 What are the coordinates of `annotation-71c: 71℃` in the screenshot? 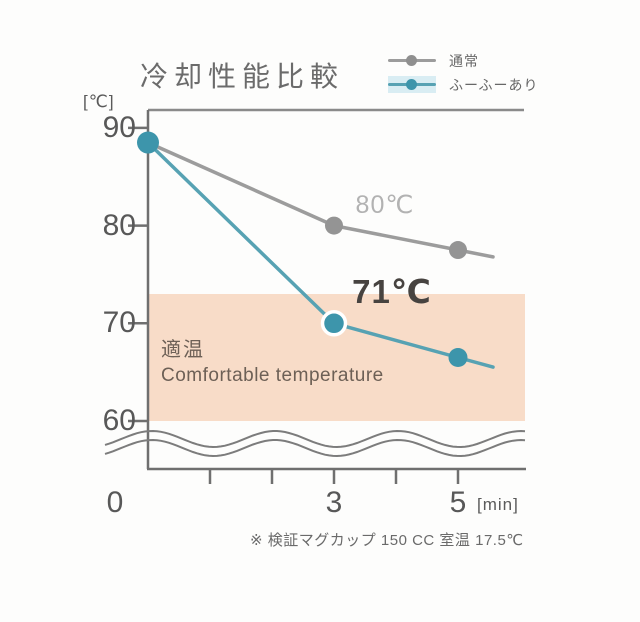 It's located at (392, 291).